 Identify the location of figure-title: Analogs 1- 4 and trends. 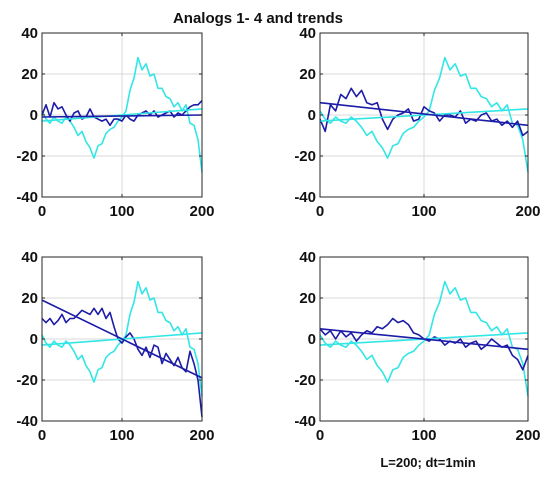
(258, 18).